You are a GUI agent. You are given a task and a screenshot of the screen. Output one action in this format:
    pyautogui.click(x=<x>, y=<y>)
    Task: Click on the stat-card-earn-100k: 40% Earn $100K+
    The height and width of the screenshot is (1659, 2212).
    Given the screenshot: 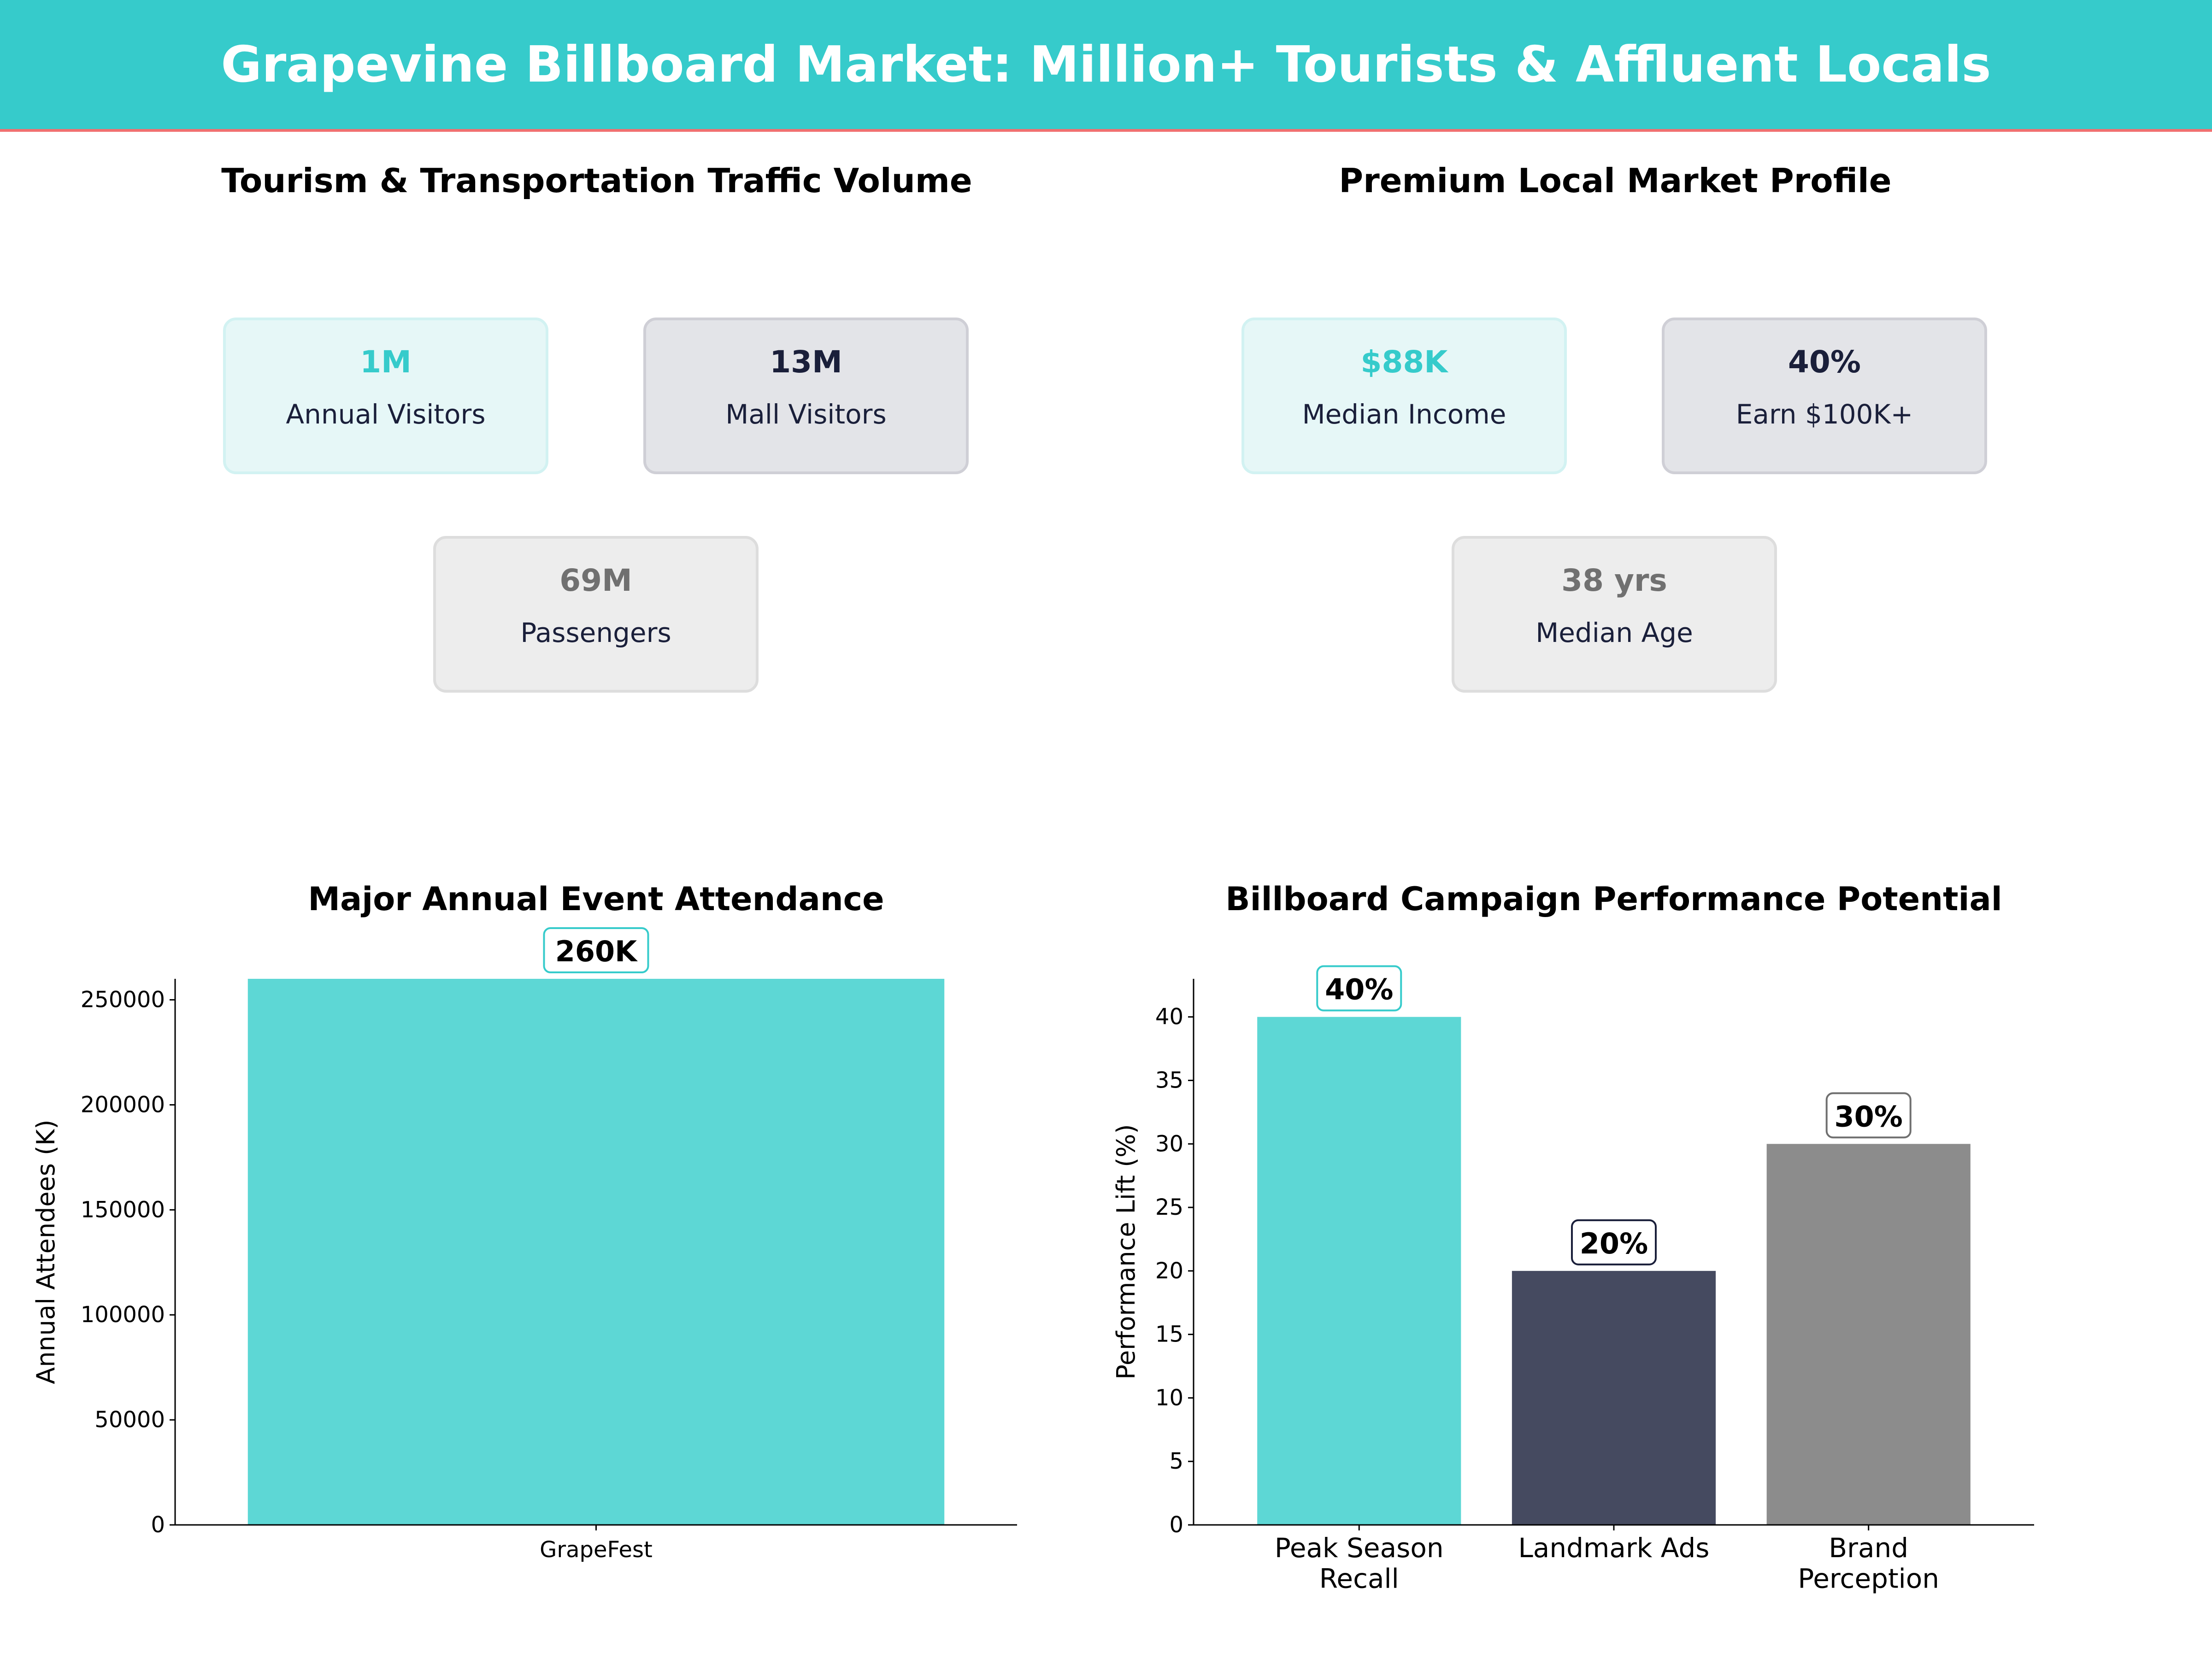 What is the action you would take?
    pyautogui.click(x=1824, y=396)
    